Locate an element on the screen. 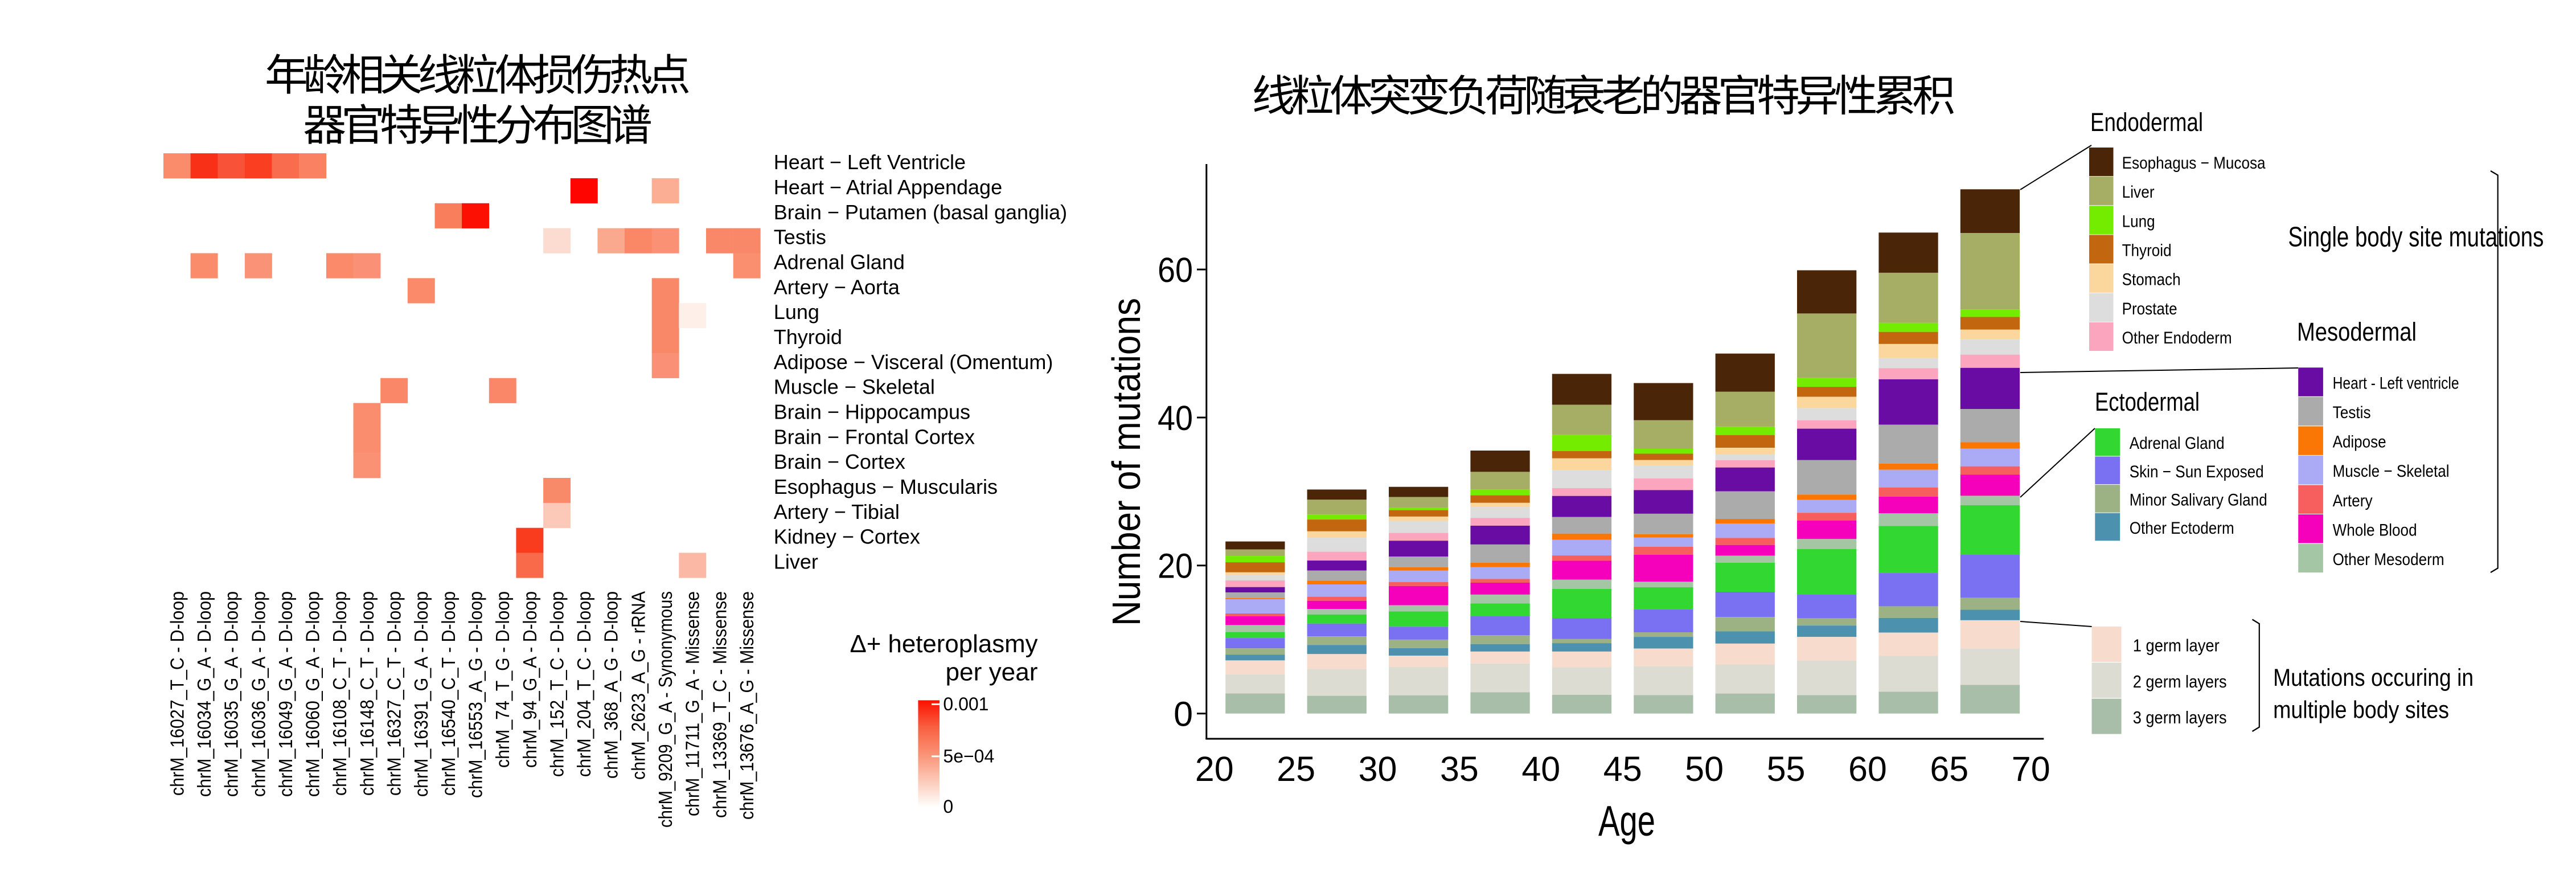  svg-text: chrM_16036_G_A - D-loop is located at coordinates (258, 694).